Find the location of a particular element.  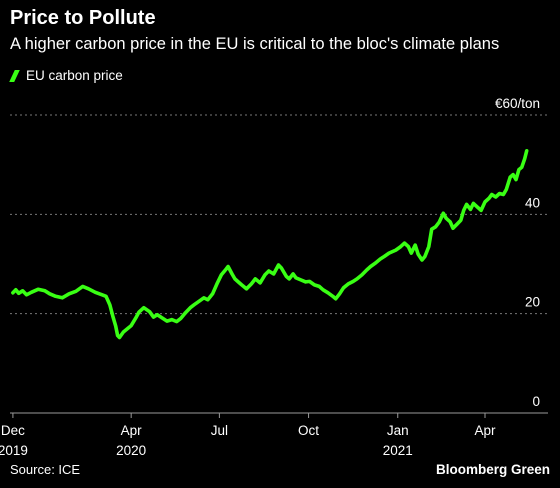

y-tick-label: 20 is located at coordinates (532, 302).